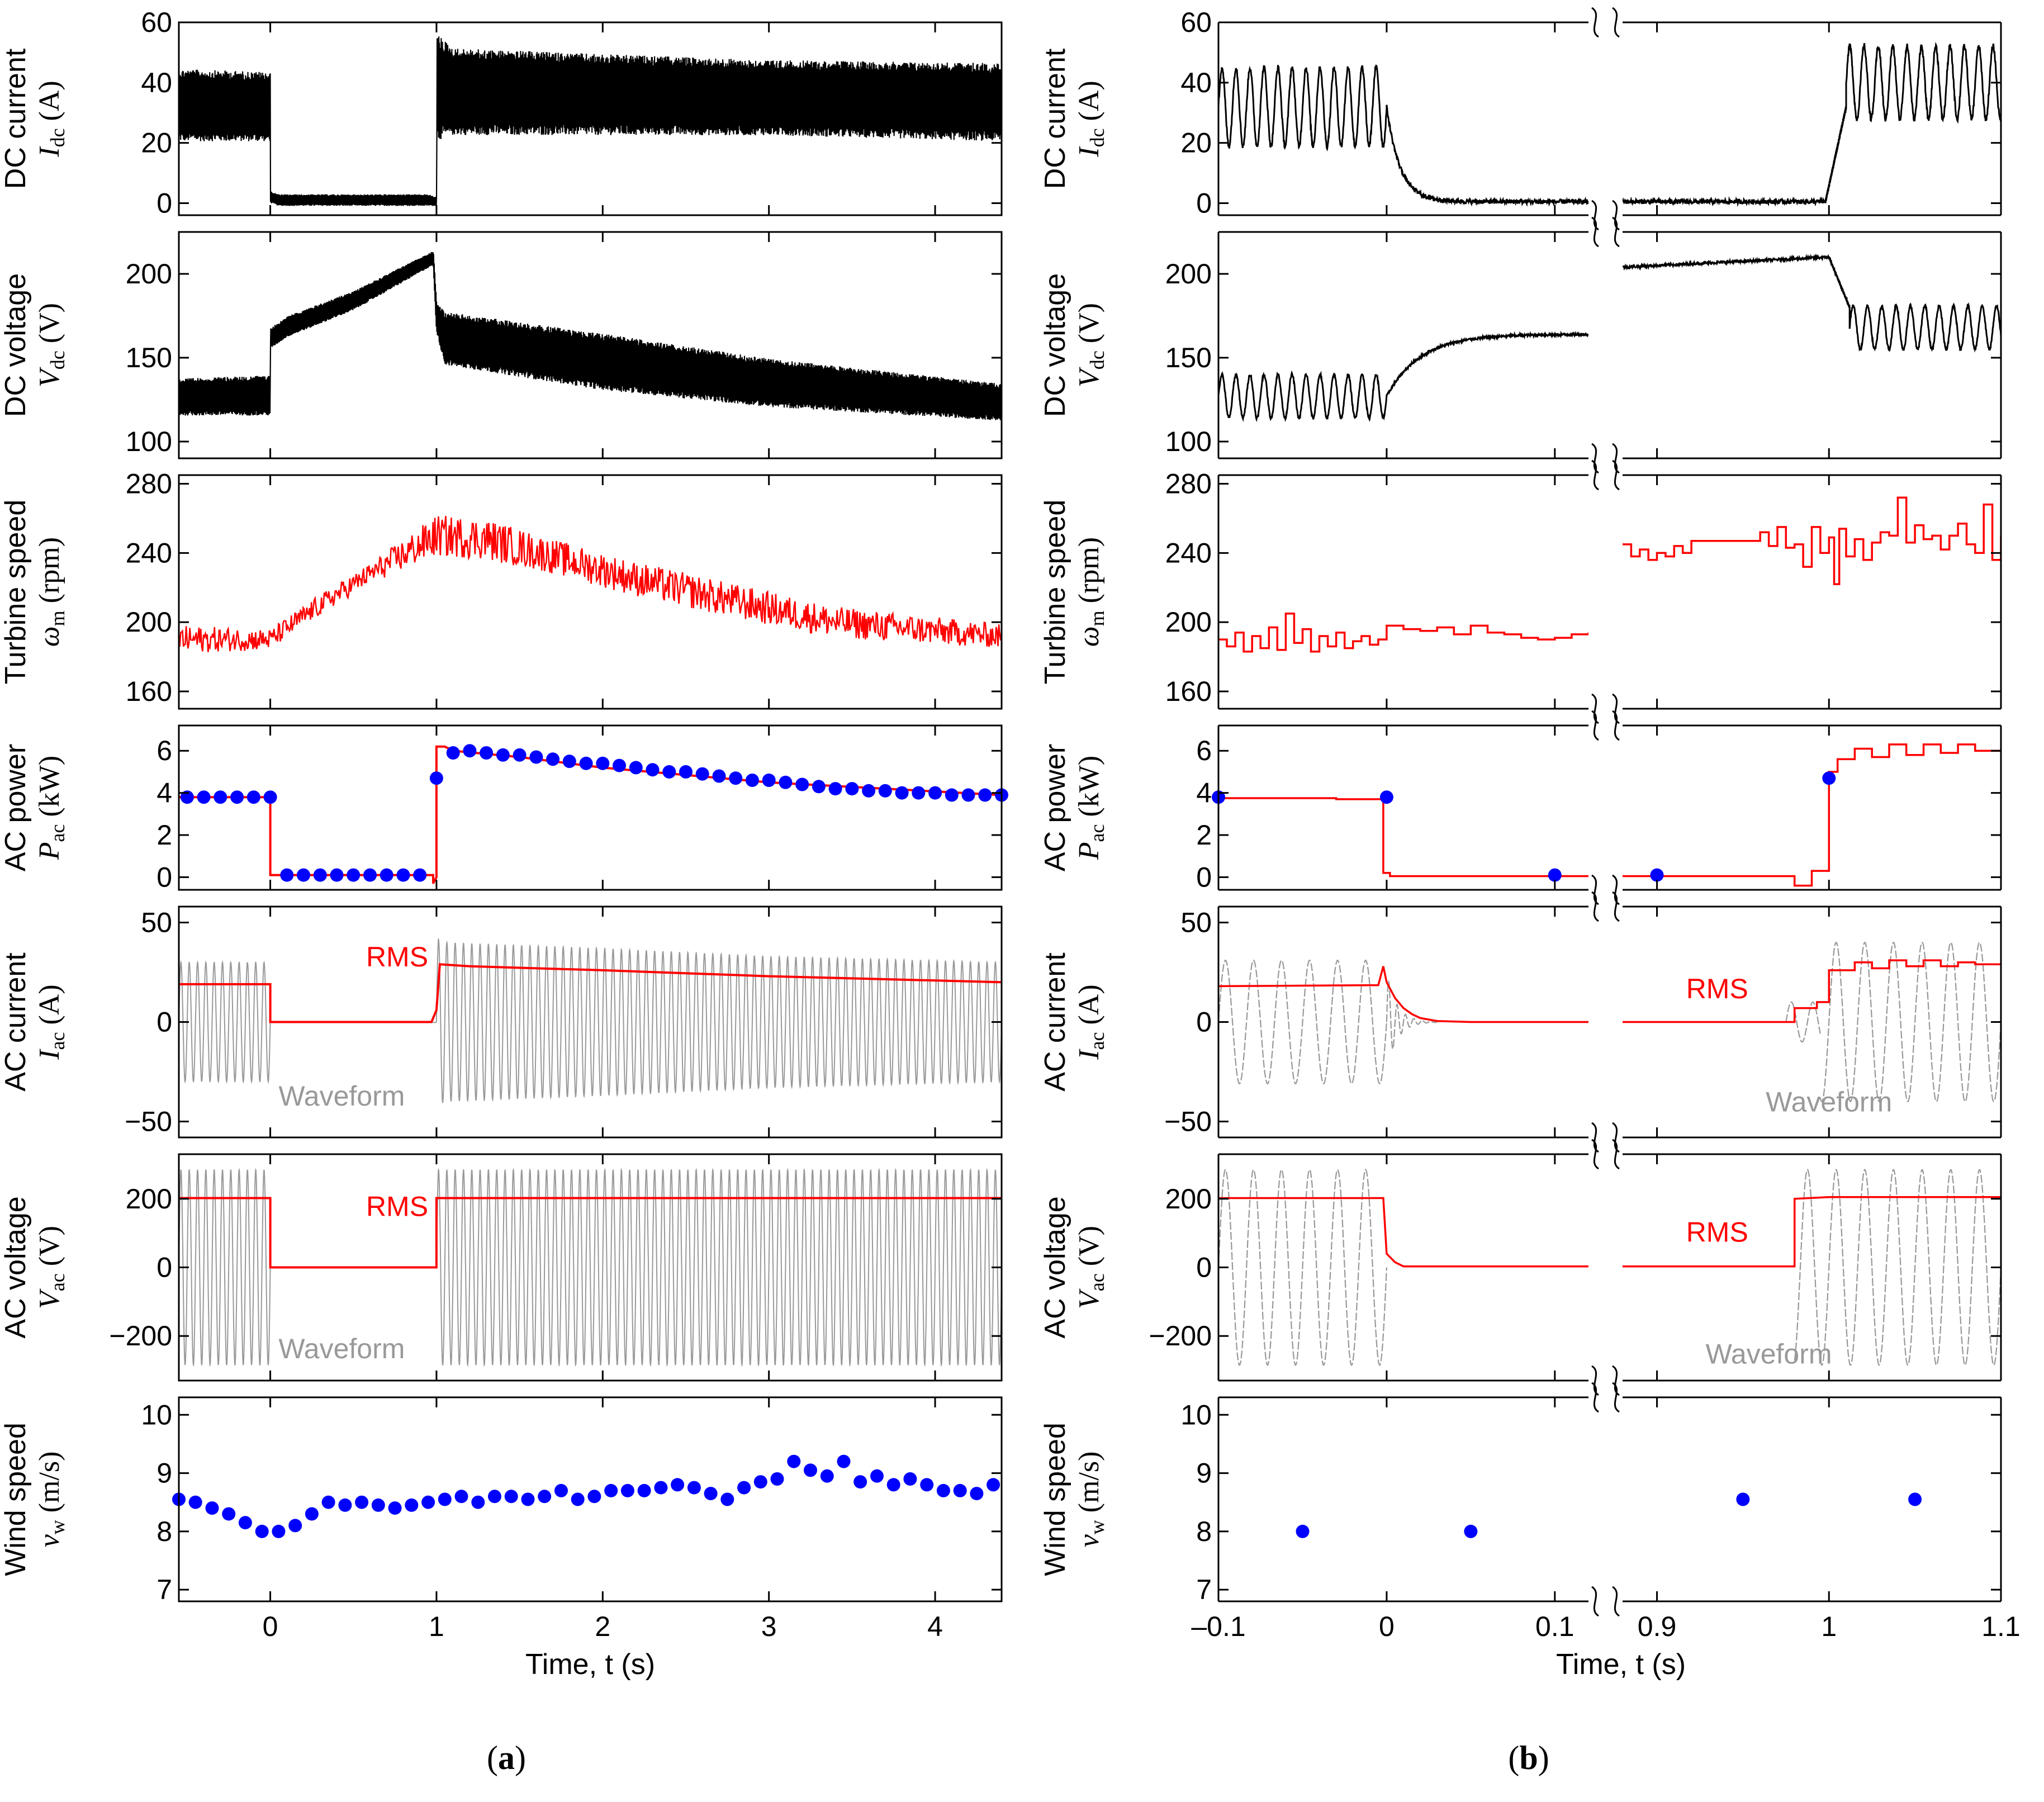  What do you see at coordinates (1609, 1499) in the screenshot?
I see `b-wind_speed_b-frame` at bounding box center [1609, 1499].